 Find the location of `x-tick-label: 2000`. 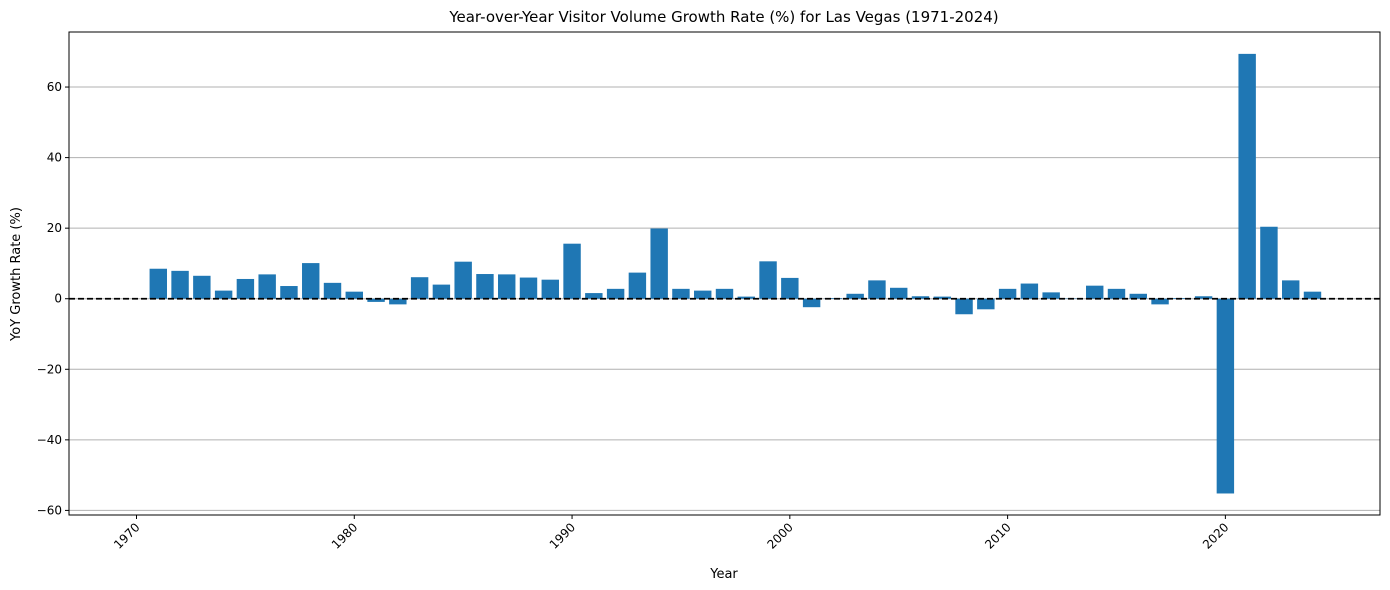

x-tick-label: 2000 is located at coordinates (779, 535).